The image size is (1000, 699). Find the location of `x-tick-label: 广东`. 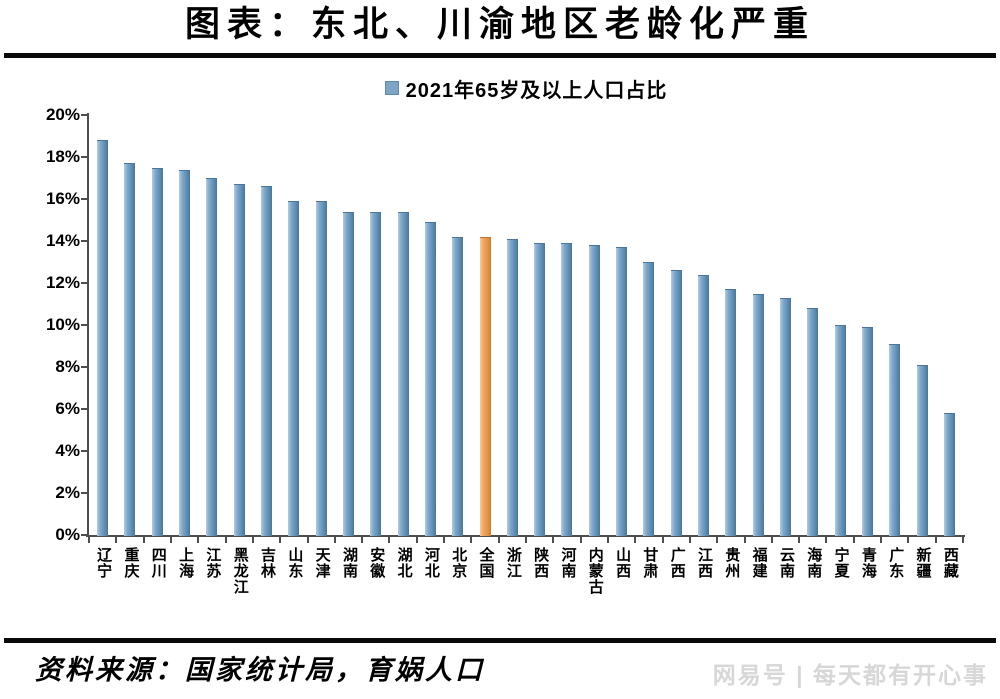

x-tick-label: 广东 is located at coordinates (895, 563).